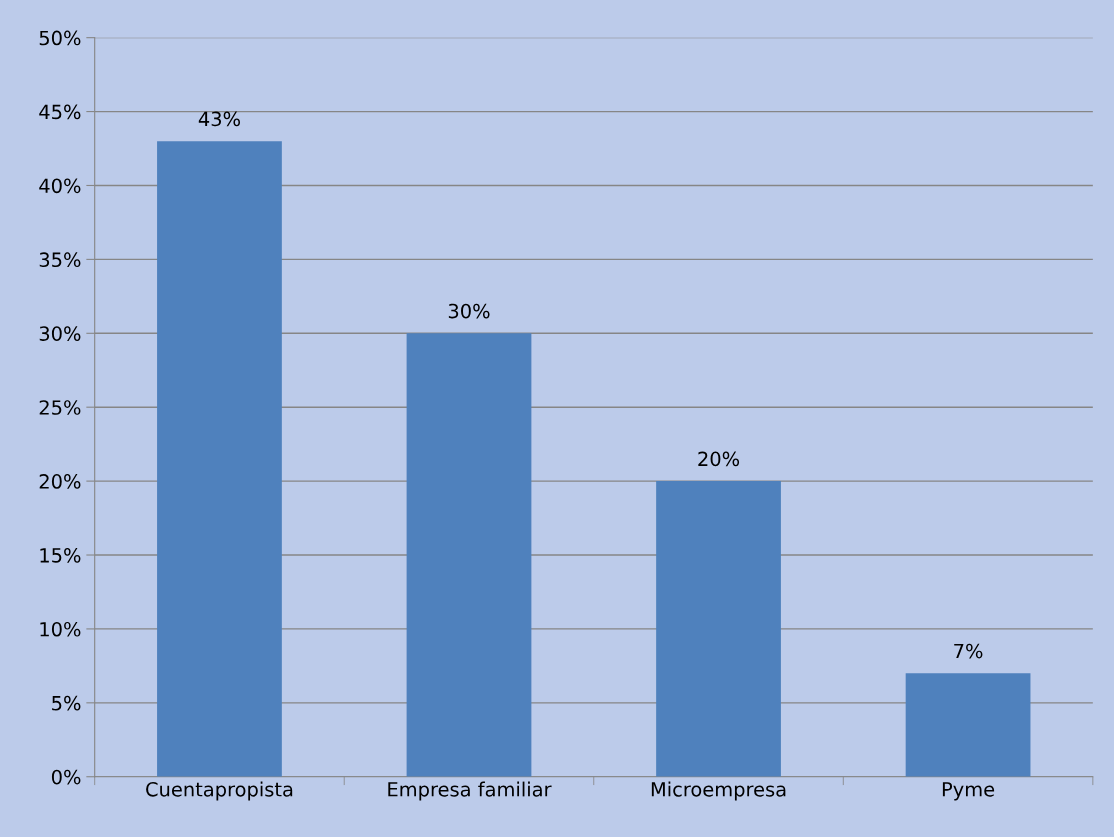 The image size is (1114, 837). What do you see at coordinates (719, 459) in the screenshot?
I see `data-label: 20%` at bounding box center [719, 459].